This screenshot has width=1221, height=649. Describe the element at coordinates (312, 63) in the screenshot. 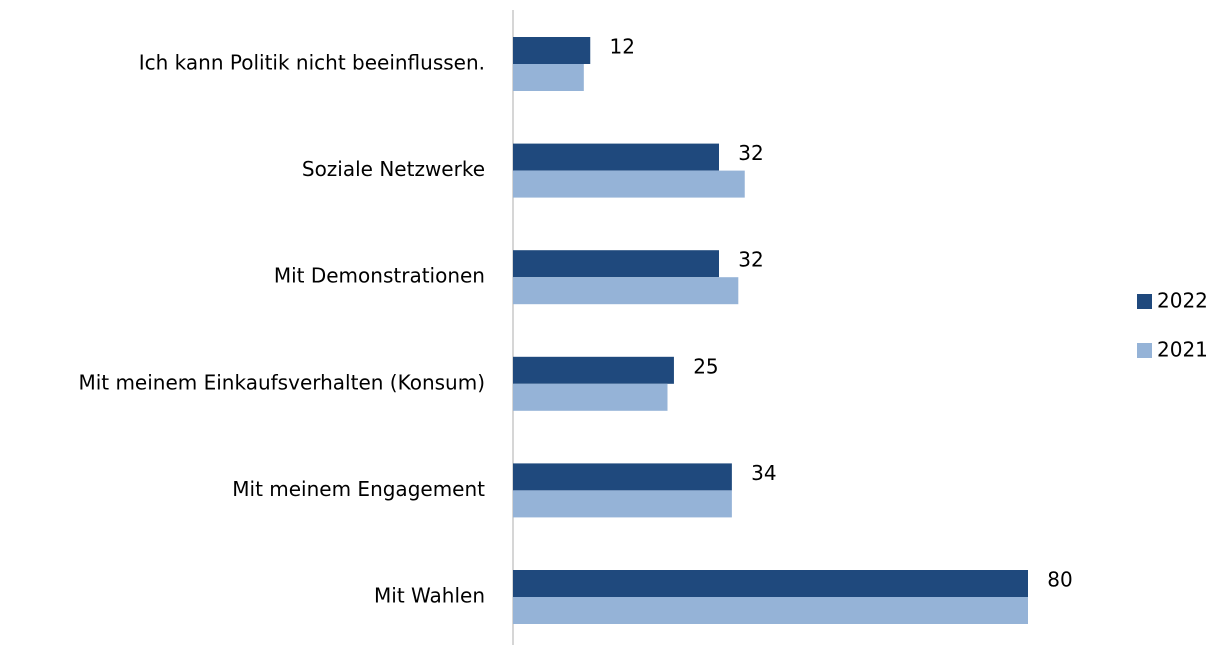

I see `category-label: Ich kann Politik nicht beeinflussen.` at that location.